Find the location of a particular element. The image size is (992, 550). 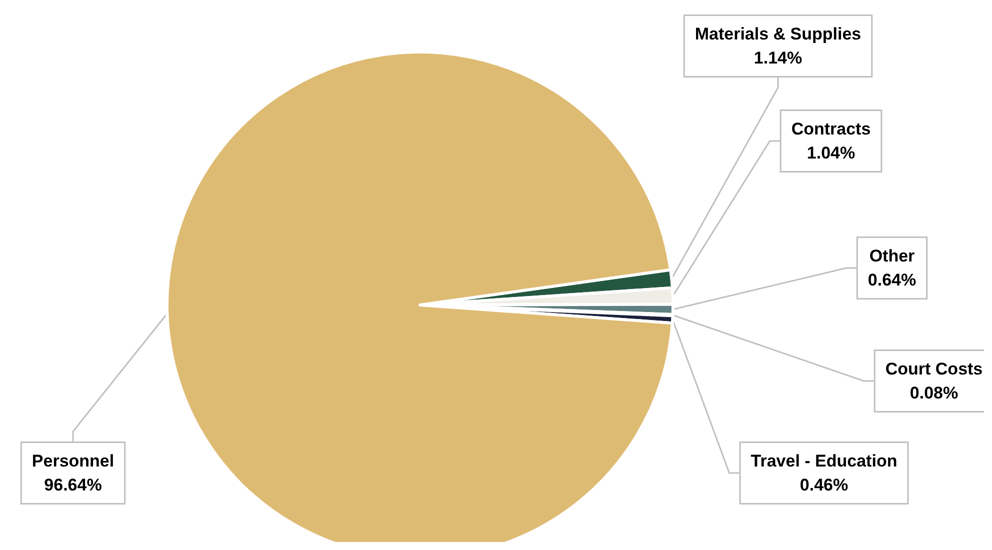

slice-label: Other is located at coordinates (892, 256).